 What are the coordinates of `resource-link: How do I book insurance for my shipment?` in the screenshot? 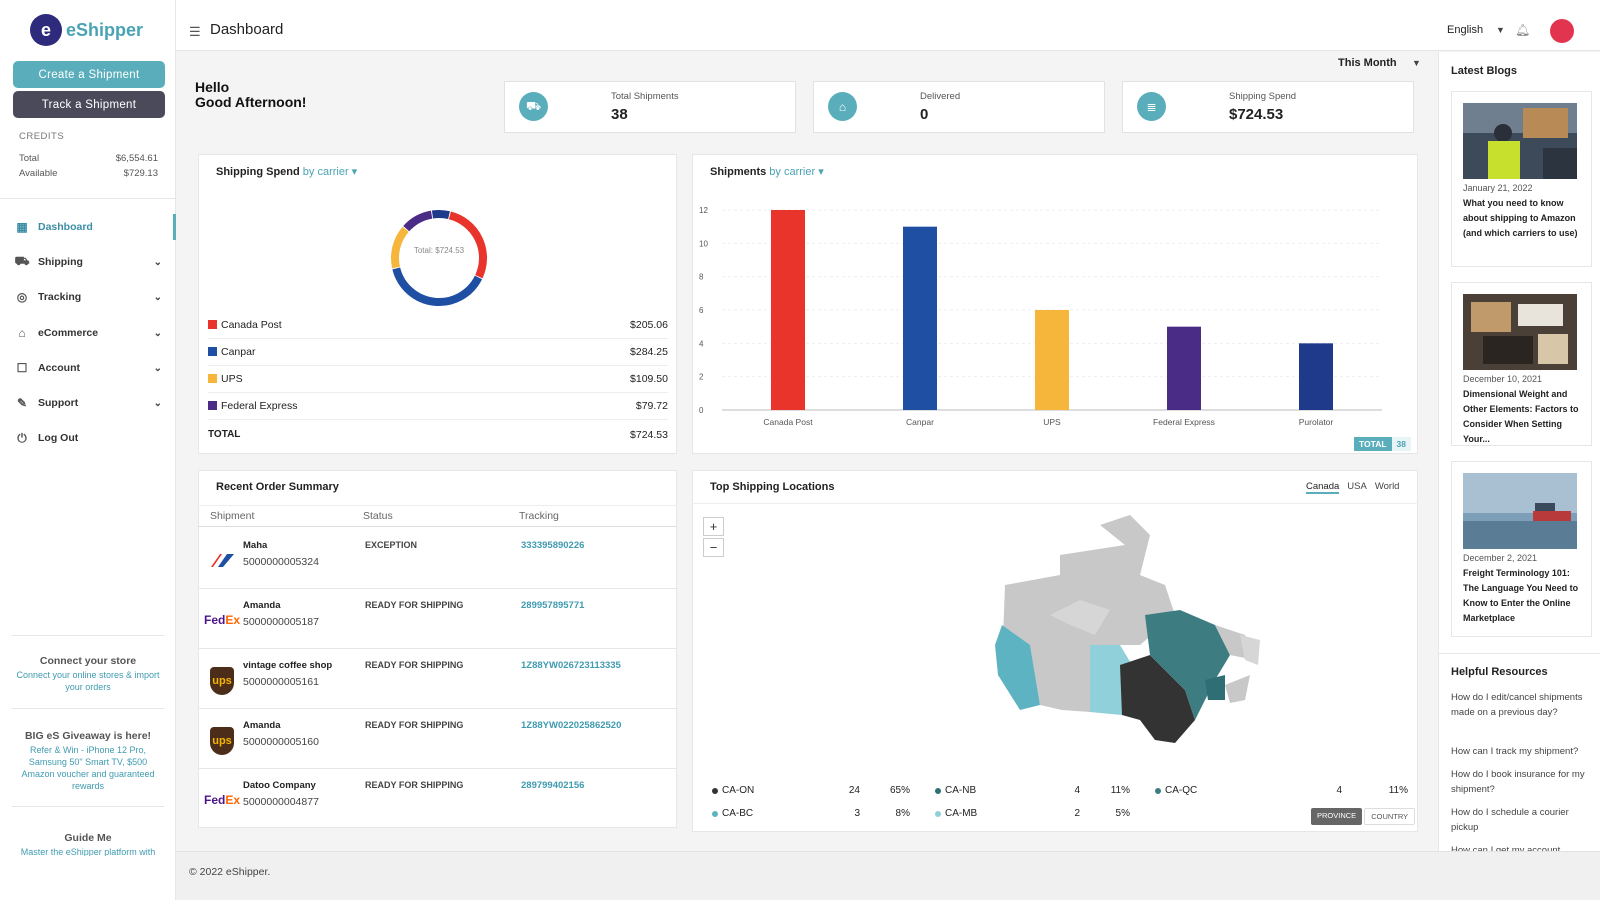 It's located at (1518, 782).